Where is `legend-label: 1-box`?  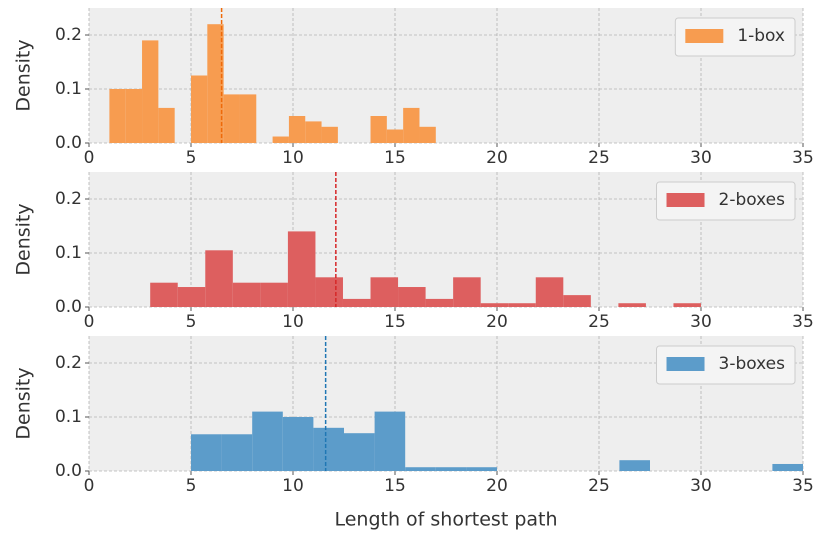
legend-label: 1-box is located at coordinates (761, 36).